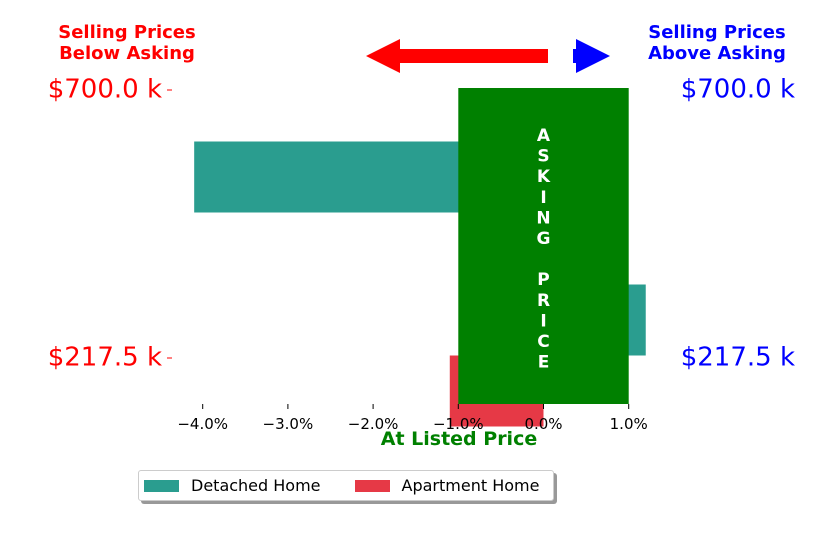 Image resolution: width=834 pixels, height=541 pixels. I want to click on asking-band-layer, so click(543, 246).